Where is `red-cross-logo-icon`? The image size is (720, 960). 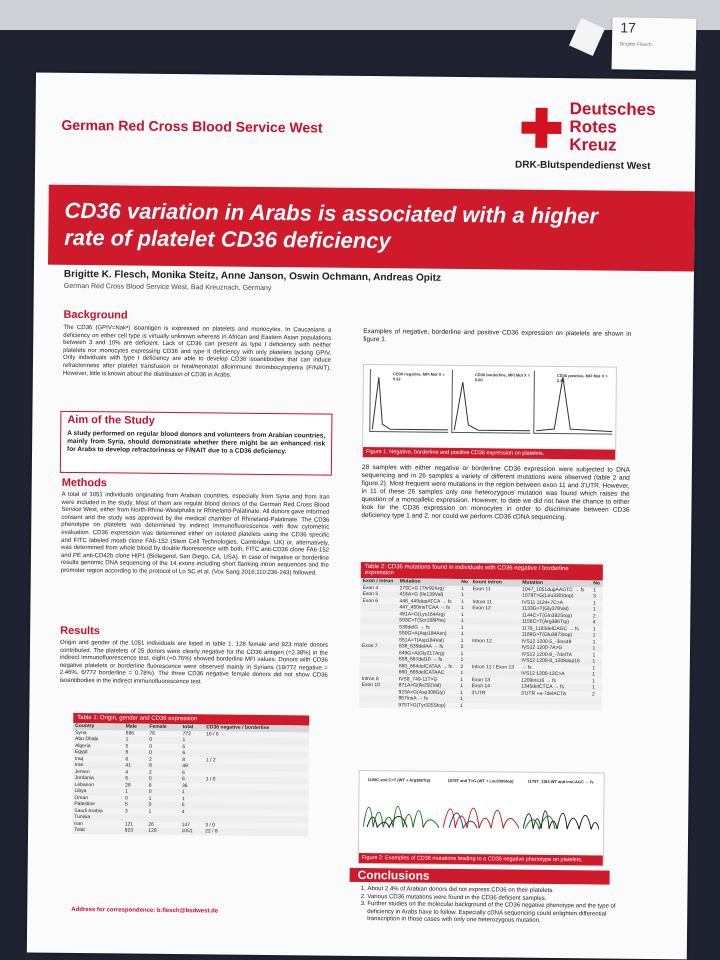
red-cross-logo-icon is located at coordinates (541, 127).